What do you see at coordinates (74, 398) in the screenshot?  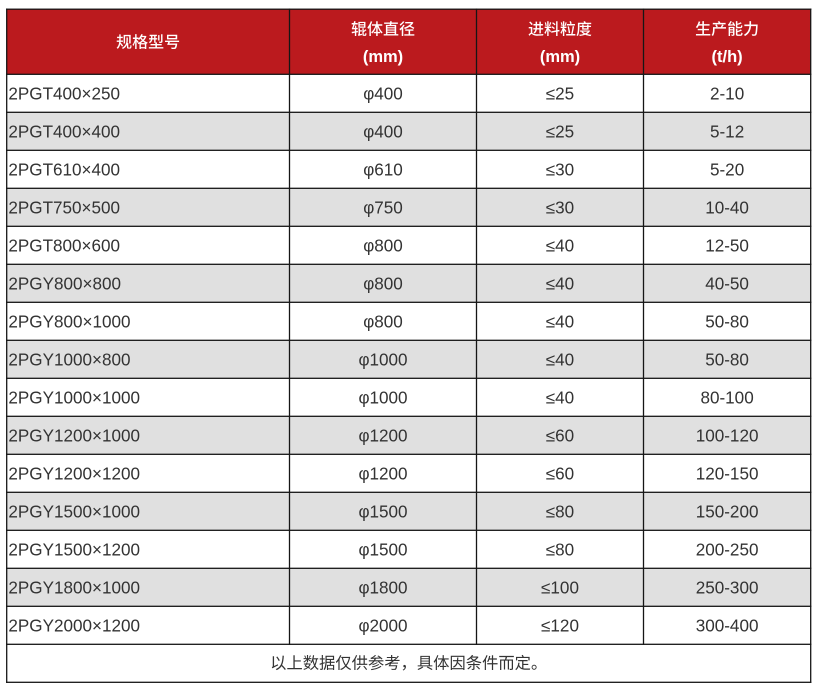 I see `svg-text: 2PGY1000×1000` at bounding box center [74, 398].